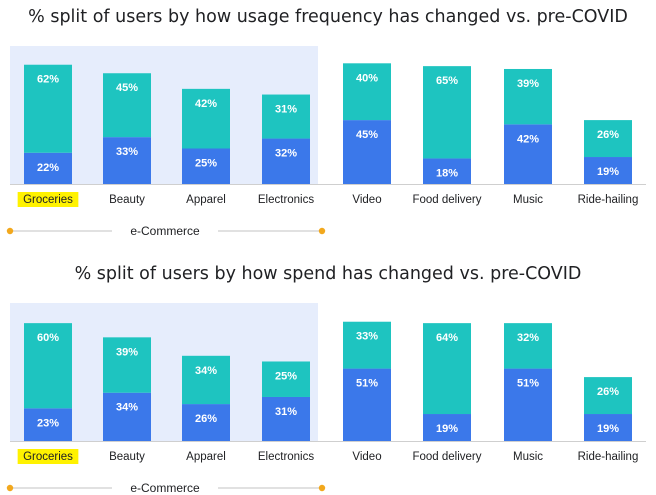  I want to click on data-label-upper-5: 65%, so click(447, 81).